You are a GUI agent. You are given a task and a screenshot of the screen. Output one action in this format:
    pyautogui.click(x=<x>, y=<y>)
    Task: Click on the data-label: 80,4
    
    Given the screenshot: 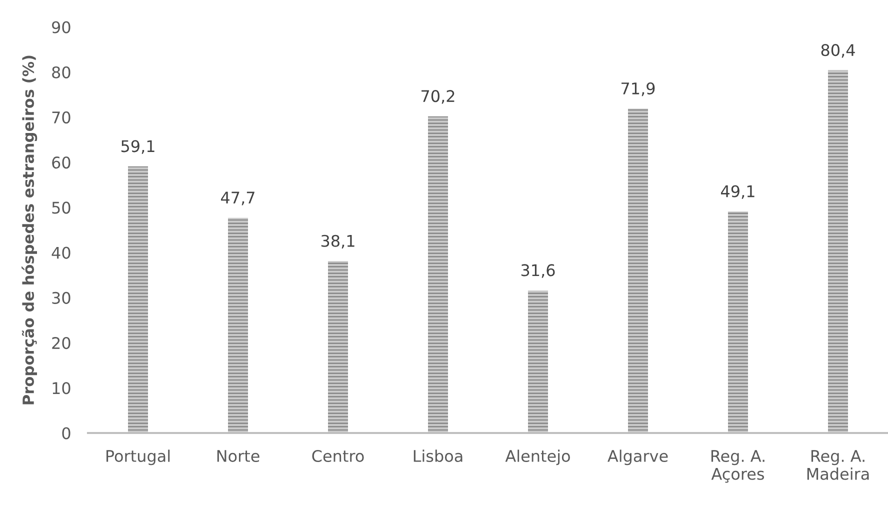 What is the action you would take?
    pyautogui.click(x=838, y=51)
    